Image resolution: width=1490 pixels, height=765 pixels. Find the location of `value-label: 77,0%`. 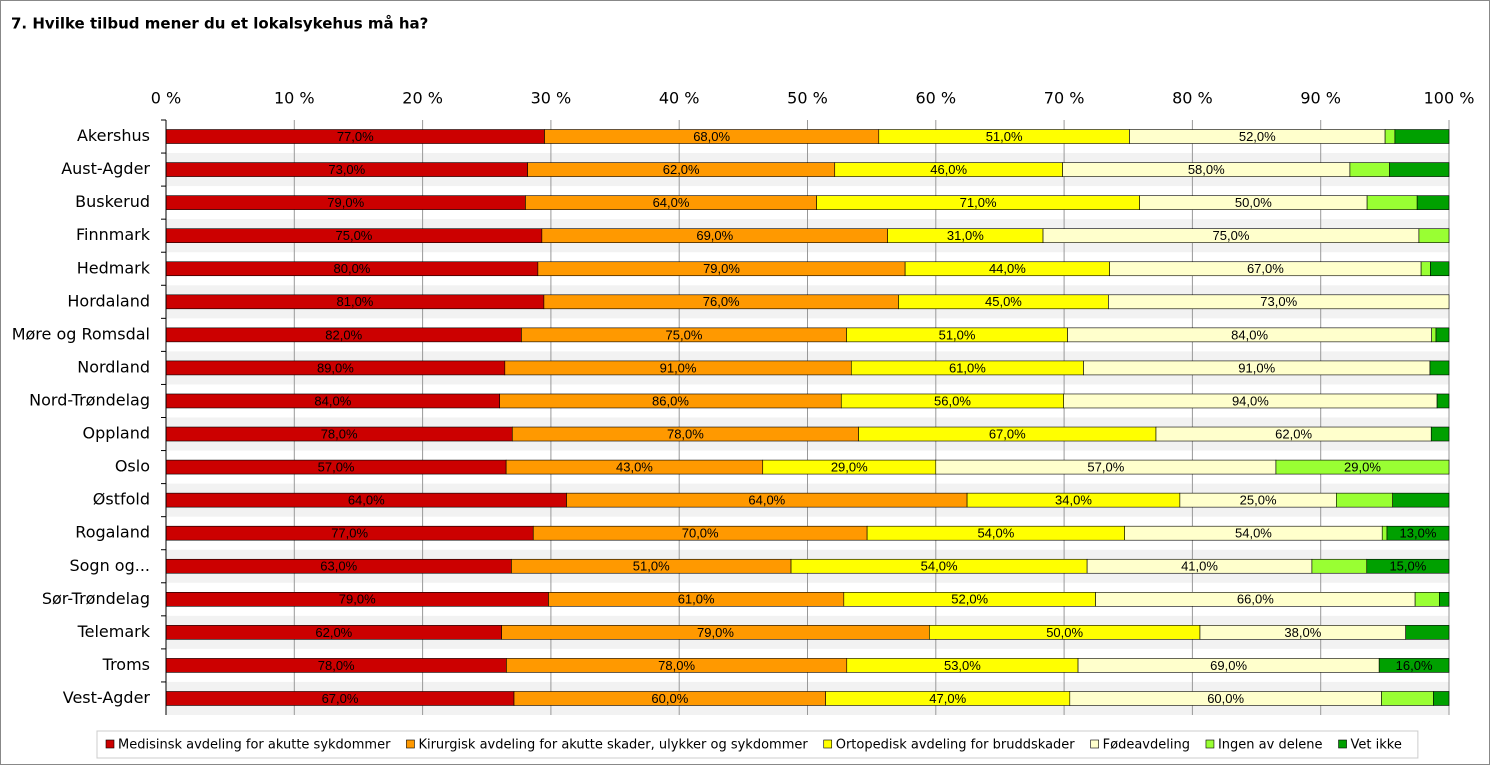

value-label: 77,0% is located at coordinates (349, 533).